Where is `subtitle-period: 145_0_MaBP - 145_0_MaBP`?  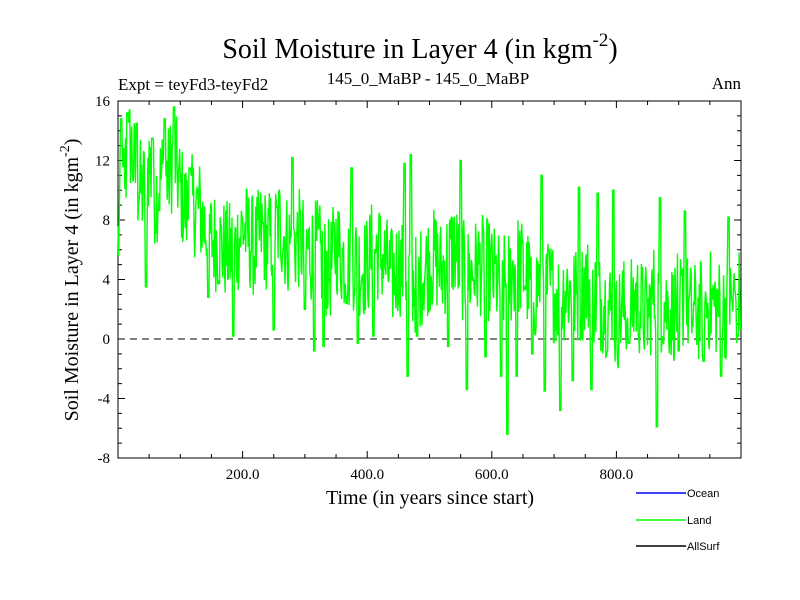
subtitle-period: 145_0_MaBP - 145_0_MaBP is located at coordinates (428, 78).